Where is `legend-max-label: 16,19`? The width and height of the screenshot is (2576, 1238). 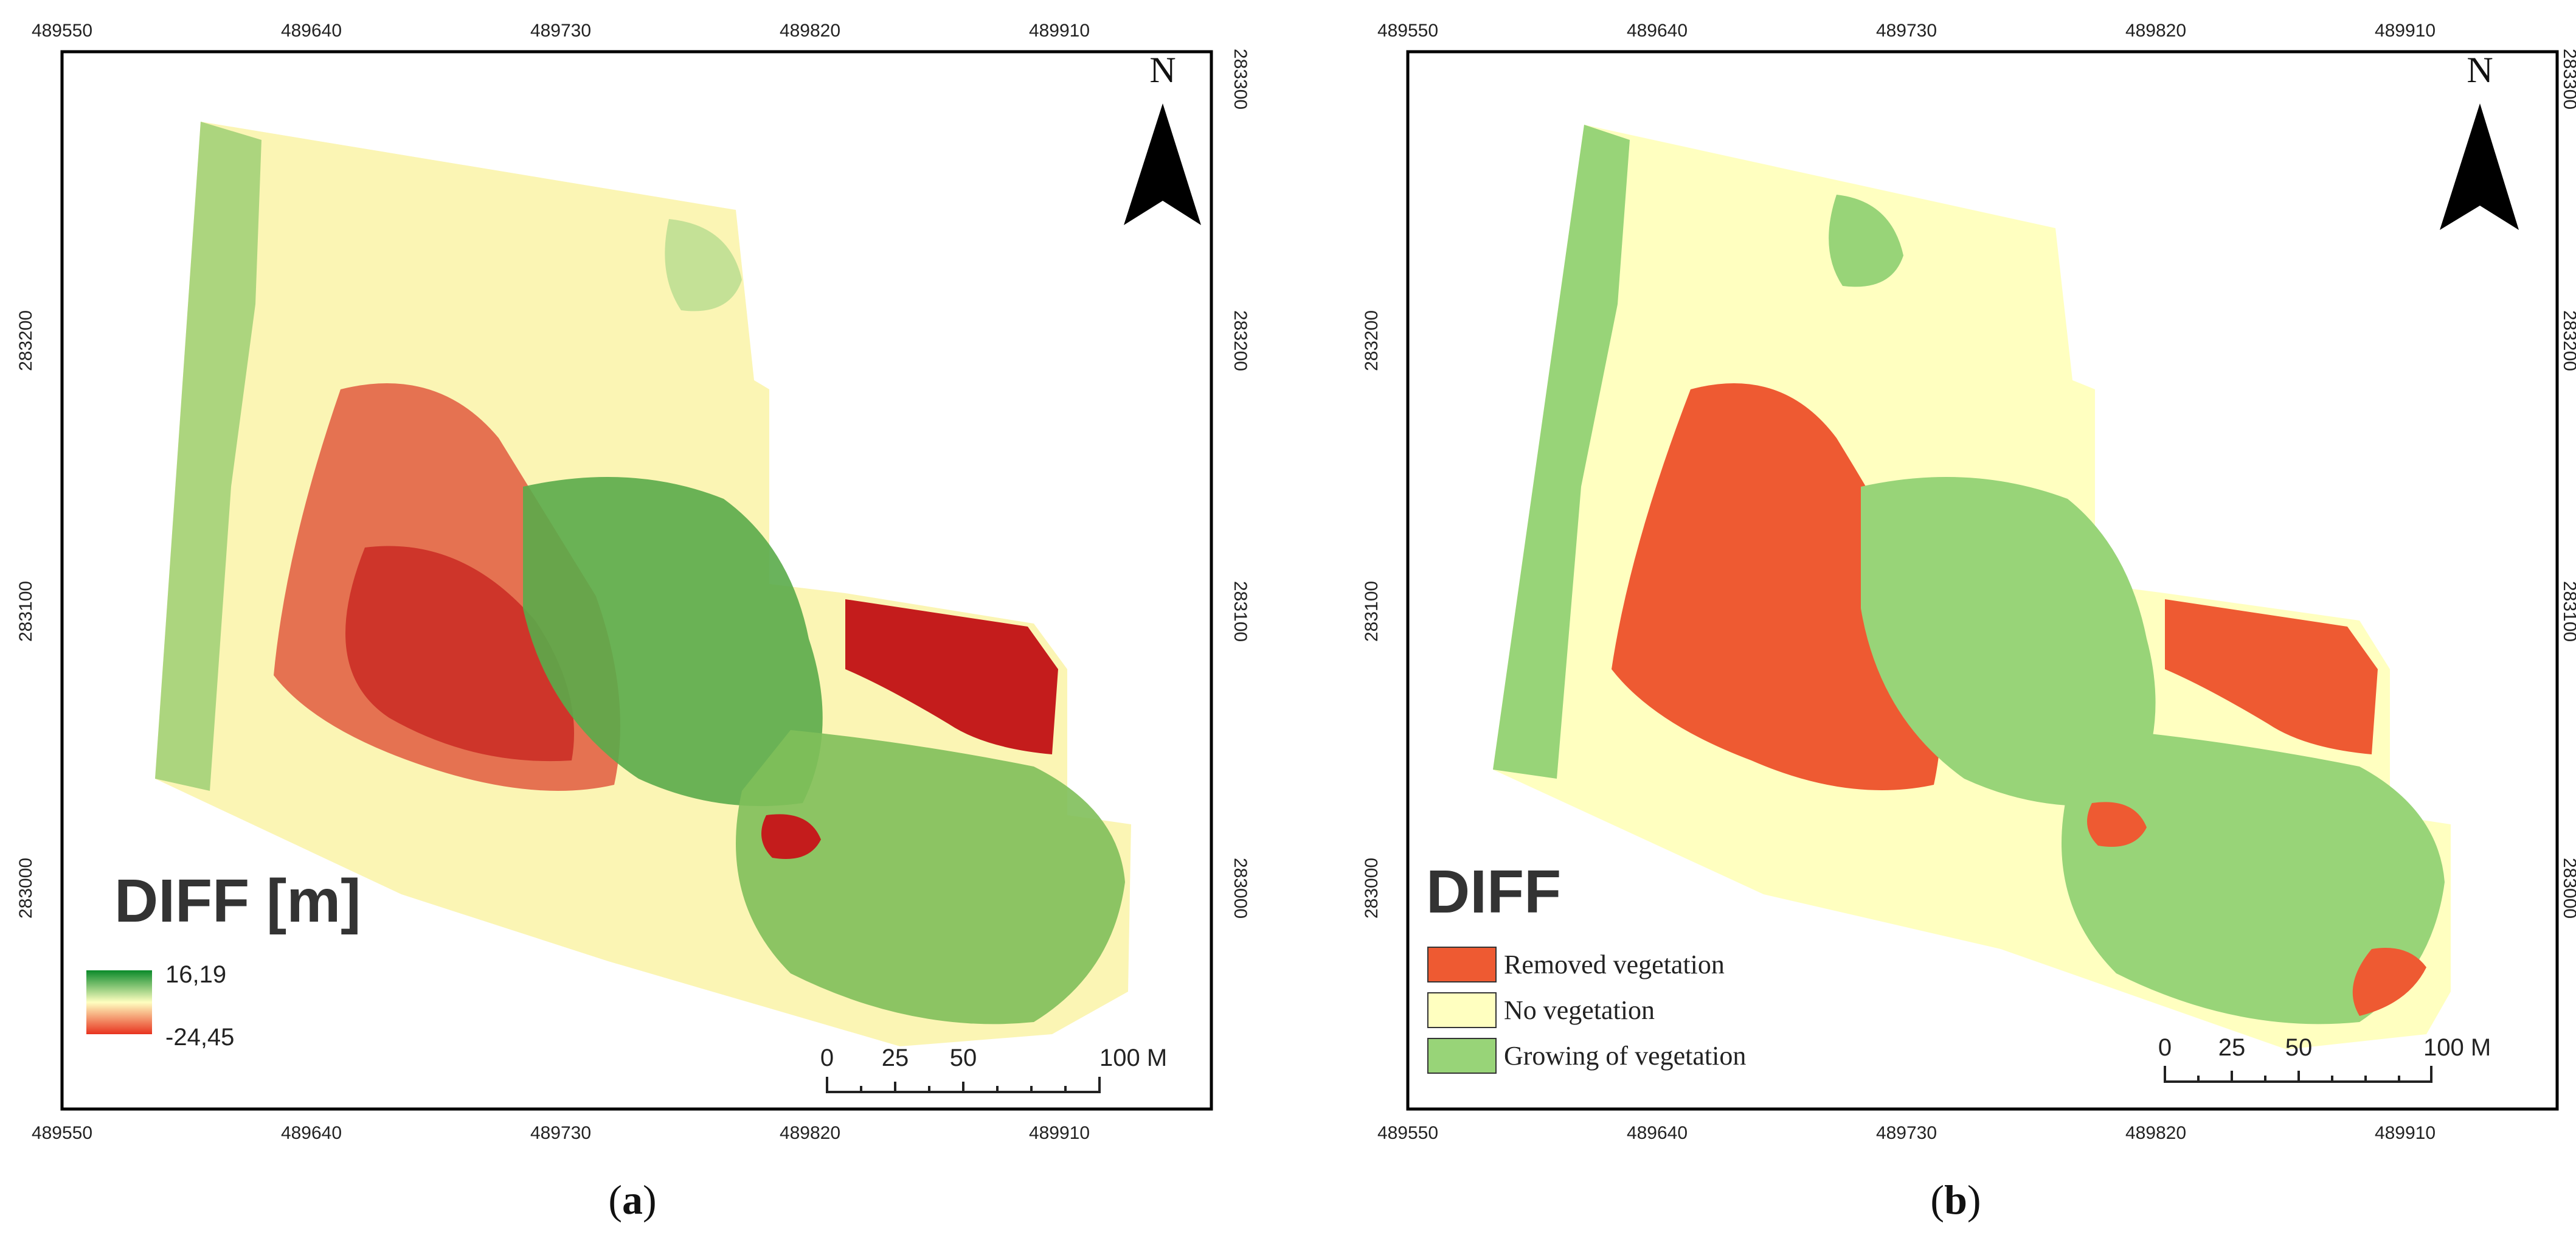 legend-max-label: 16,19 is located at coordinates (195, 974).